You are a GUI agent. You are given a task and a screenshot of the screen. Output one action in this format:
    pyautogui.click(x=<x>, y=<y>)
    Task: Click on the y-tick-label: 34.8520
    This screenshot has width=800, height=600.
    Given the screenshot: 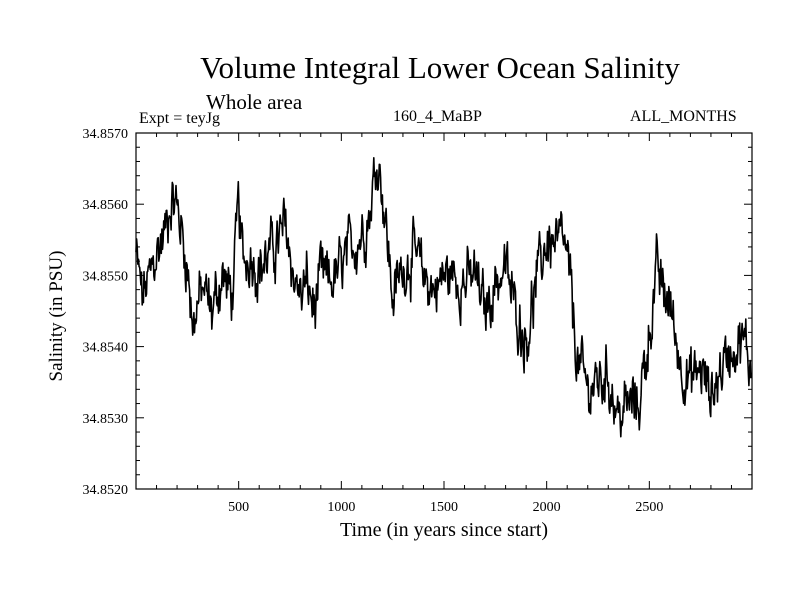 What is the action you would take?
    pyautogui.click(x=106, y=490)
    